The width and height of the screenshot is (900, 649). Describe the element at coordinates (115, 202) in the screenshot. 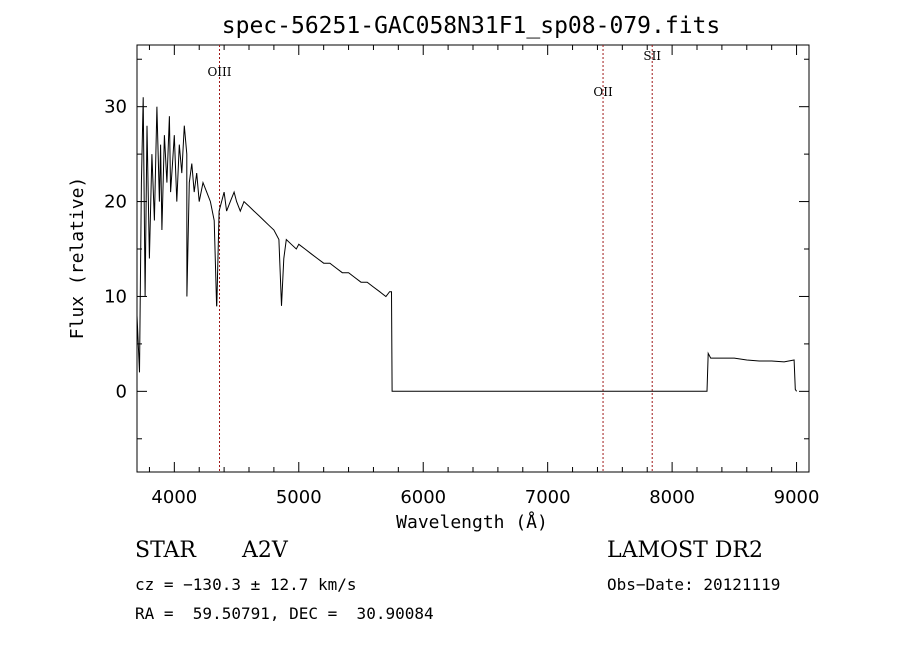

I see `y-tick-label: 20` at that location.